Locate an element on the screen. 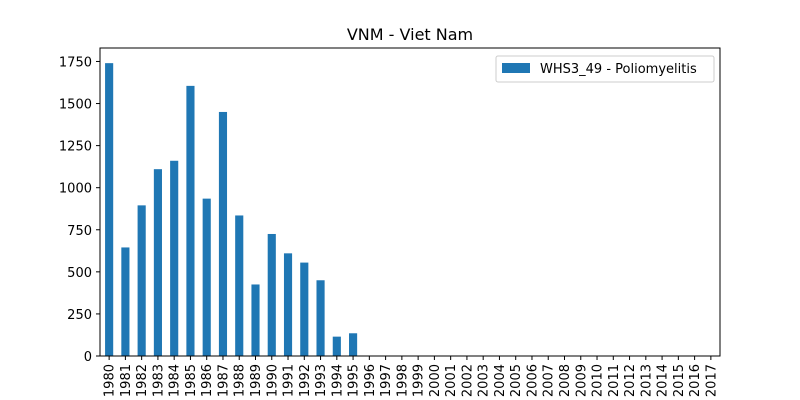  bar-1983 is located at coordinates (157, 262).